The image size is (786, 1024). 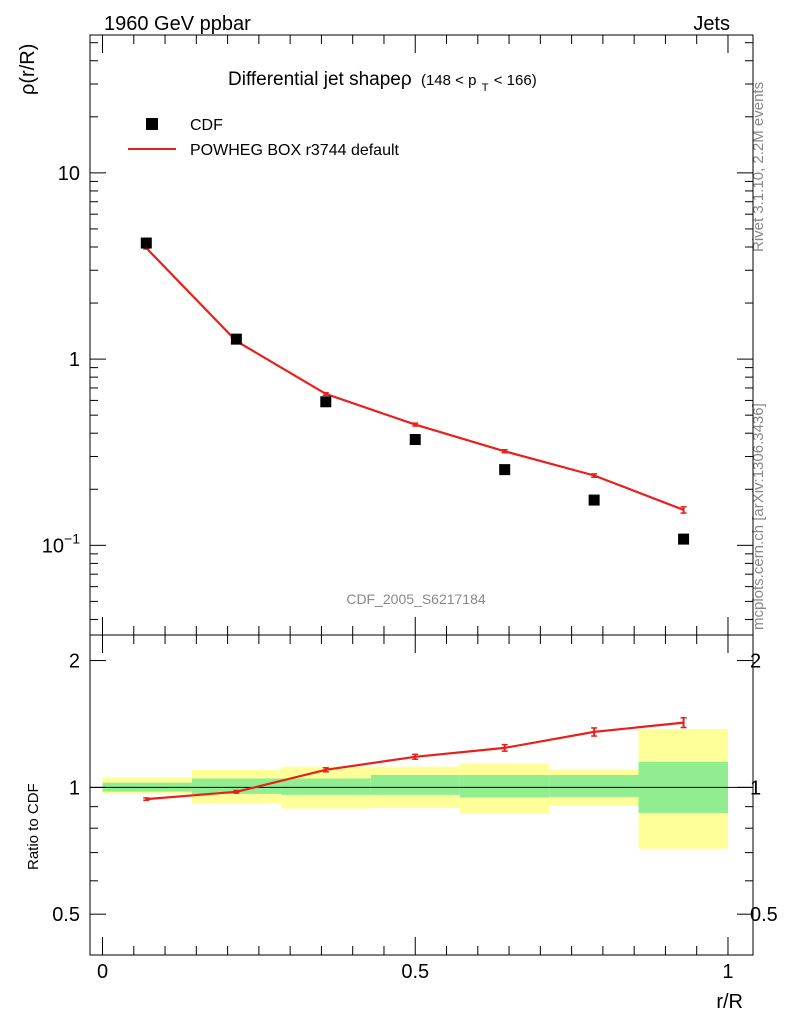 I want to click on ratio-y-tick-label: 1, so click(x=74, y=788).